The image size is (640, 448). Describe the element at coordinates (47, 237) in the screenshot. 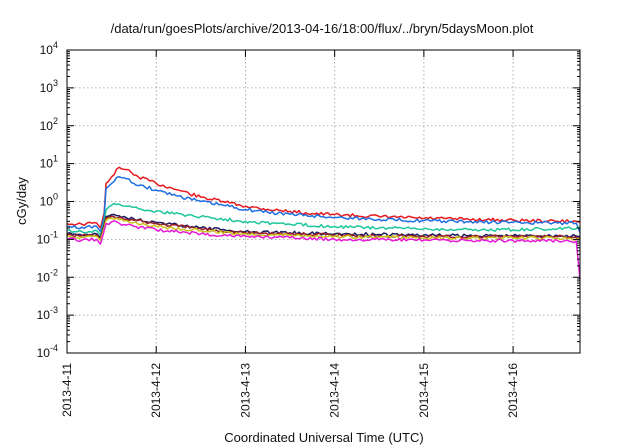

I see `y-tick-label: 10⁻¹` at that location.